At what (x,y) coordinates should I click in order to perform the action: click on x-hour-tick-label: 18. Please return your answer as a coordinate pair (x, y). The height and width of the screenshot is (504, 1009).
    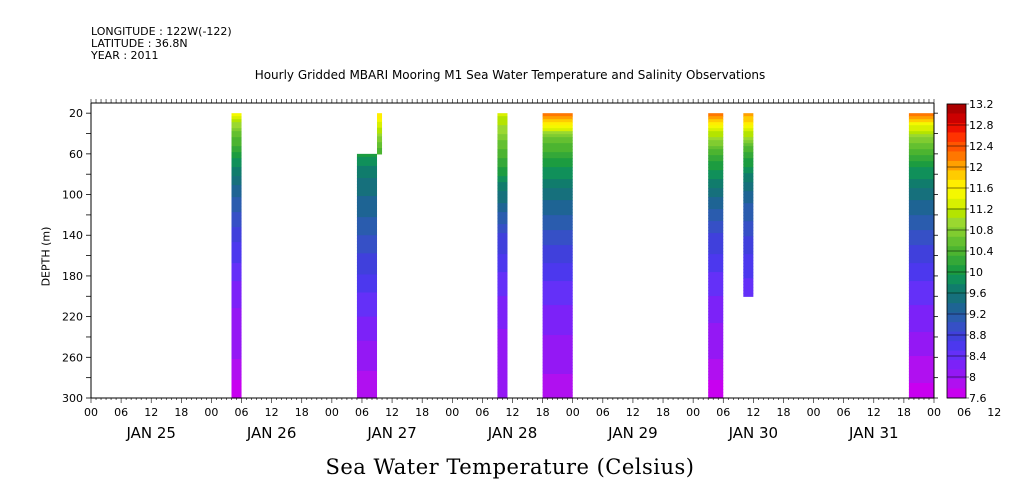
    Looking at the image, I should click on (904, 412).